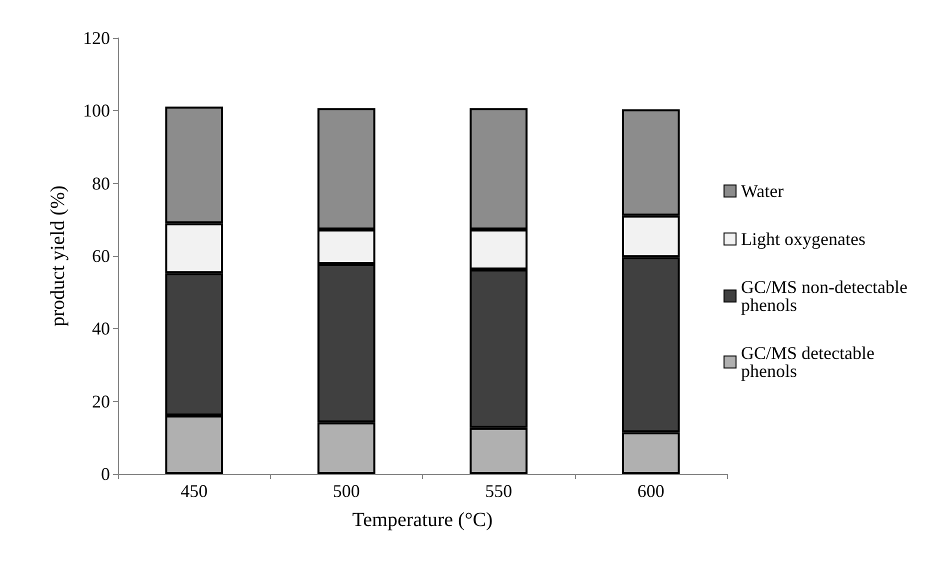 The height and width of the screenshot is (562, 935). I want to click on x-tick-label: 450, so click(194, 491).